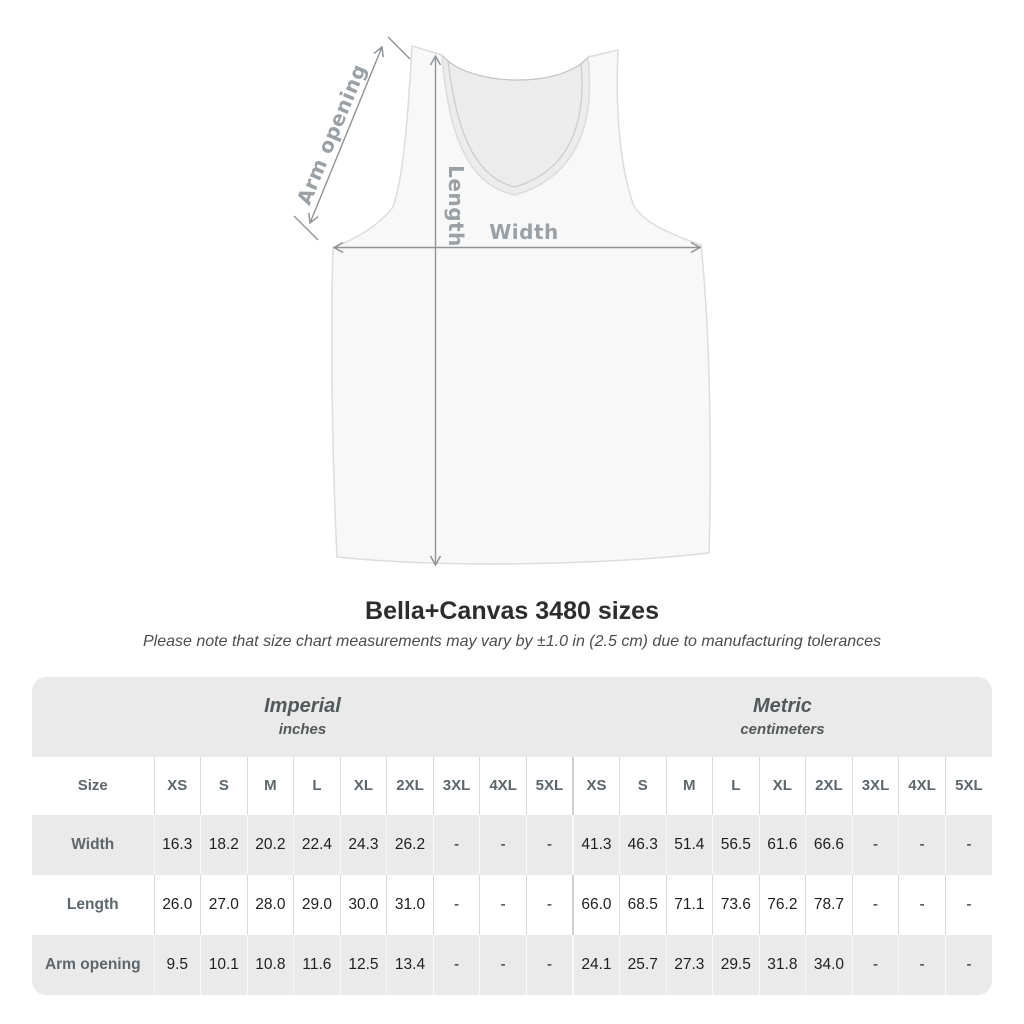 The height and width of the screenshot is (1024, 1024). What do you see at coordinates (595, 964) in the screenshot?
I see `measurement-cell-metric: 24.1` at bounding box center [595, 964].